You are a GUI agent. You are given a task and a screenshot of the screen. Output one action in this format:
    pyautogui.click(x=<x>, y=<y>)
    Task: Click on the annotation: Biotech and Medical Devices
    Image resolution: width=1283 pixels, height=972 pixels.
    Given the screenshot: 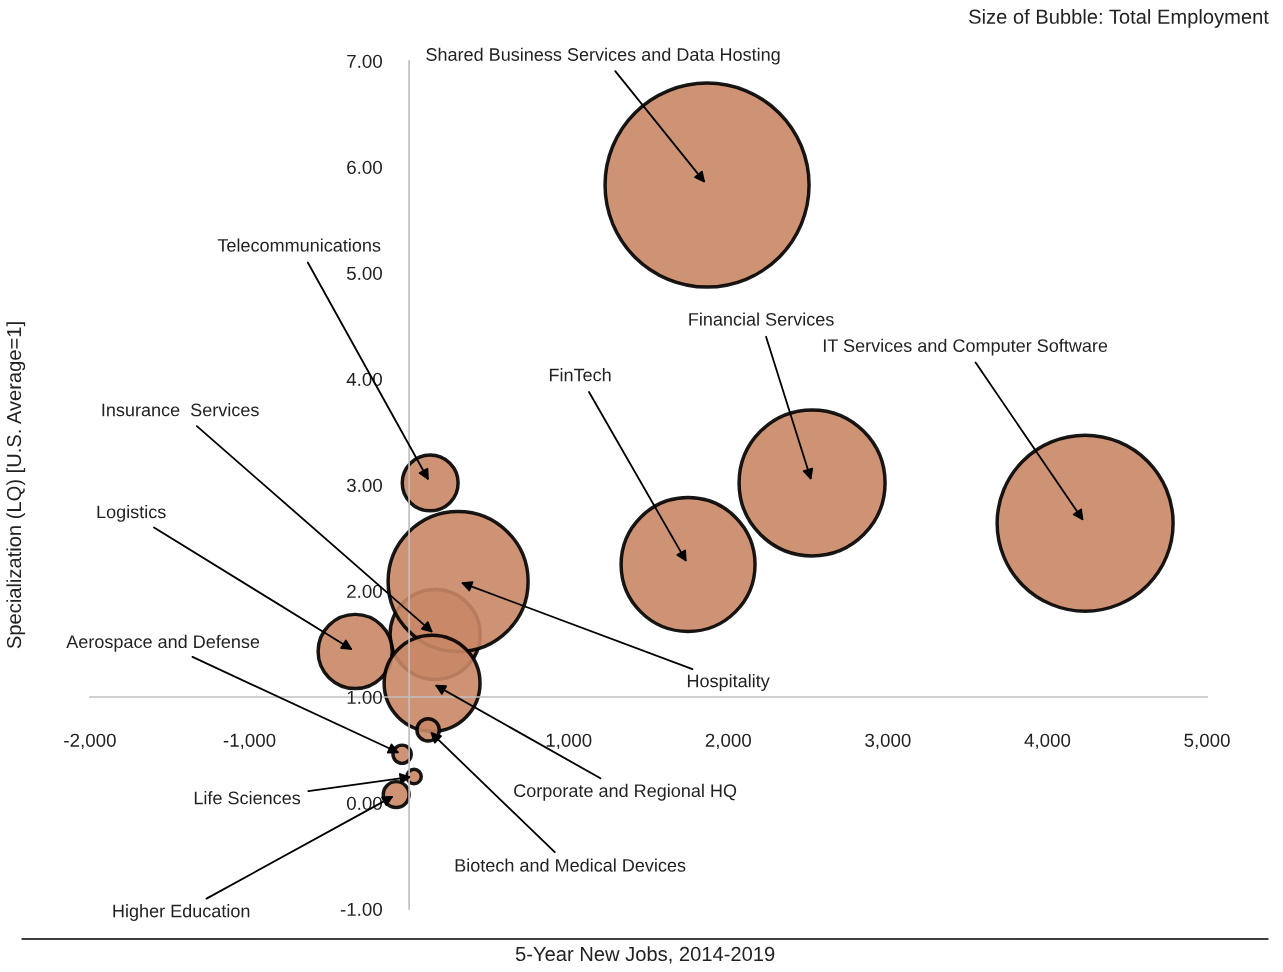 What is the action you would take?
    pyautogui.click(x=570, y=865)
    